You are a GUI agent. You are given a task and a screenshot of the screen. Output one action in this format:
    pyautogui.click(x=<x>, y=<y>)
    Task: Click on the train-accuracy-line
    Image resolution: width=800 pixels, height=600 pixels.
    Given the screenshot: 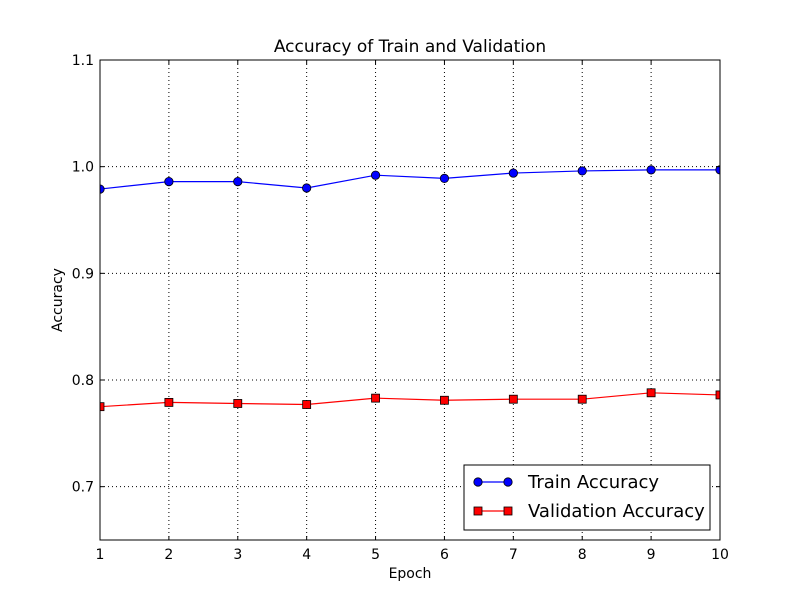 What is the action you would take?
    pyautogui.click(x=410, y=179)
    